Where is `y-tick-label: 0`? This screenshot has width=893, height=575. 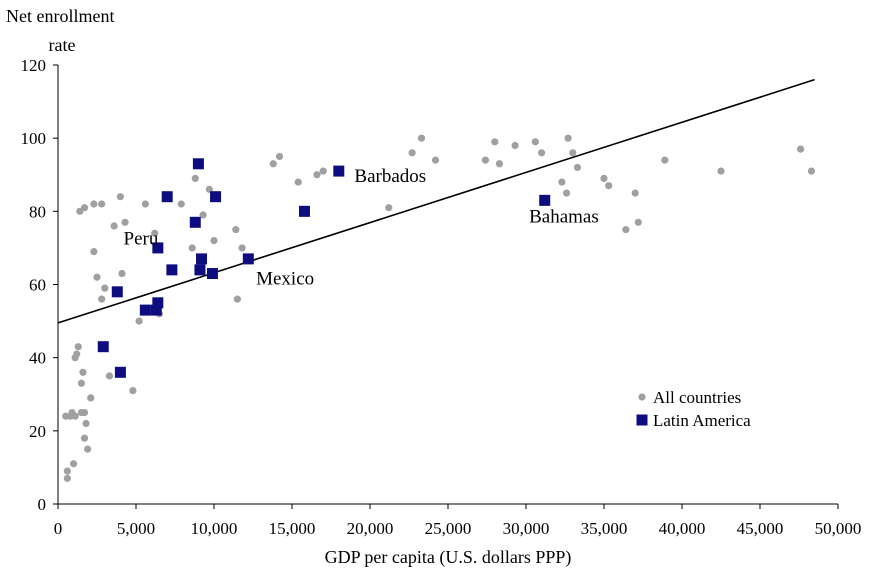
y-tick-label: 0 is located at coordinates (42, 504).